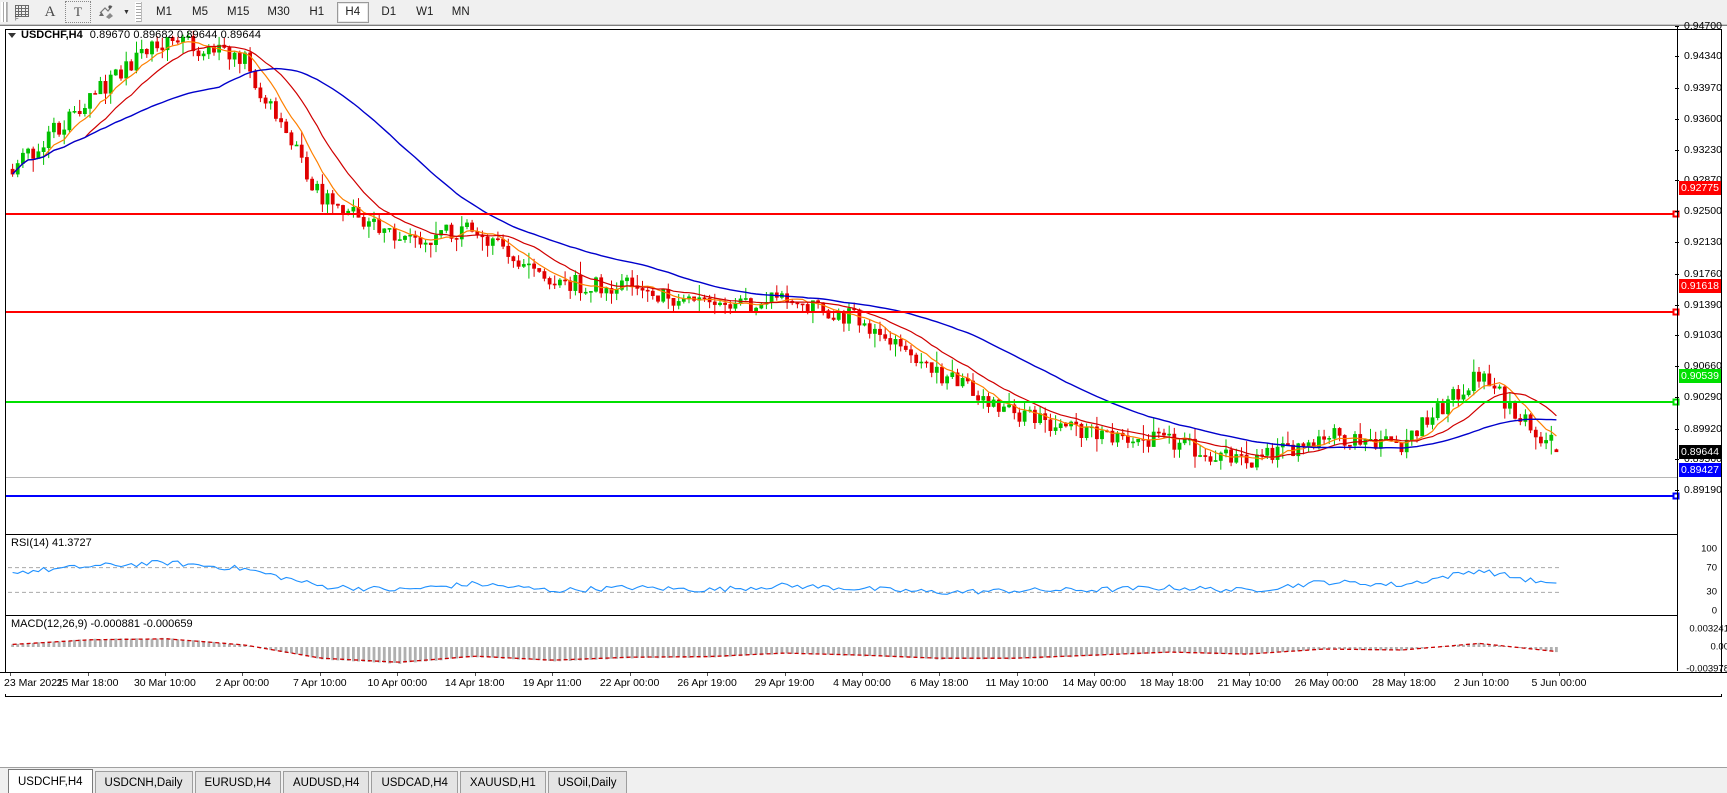 The height and width of the screenshot is (793, 1727). What do you see at coordinates (1703, 211) in the screenshot?
I see `price-tick-label: 0.92500` at bounding box center [1703, 211].